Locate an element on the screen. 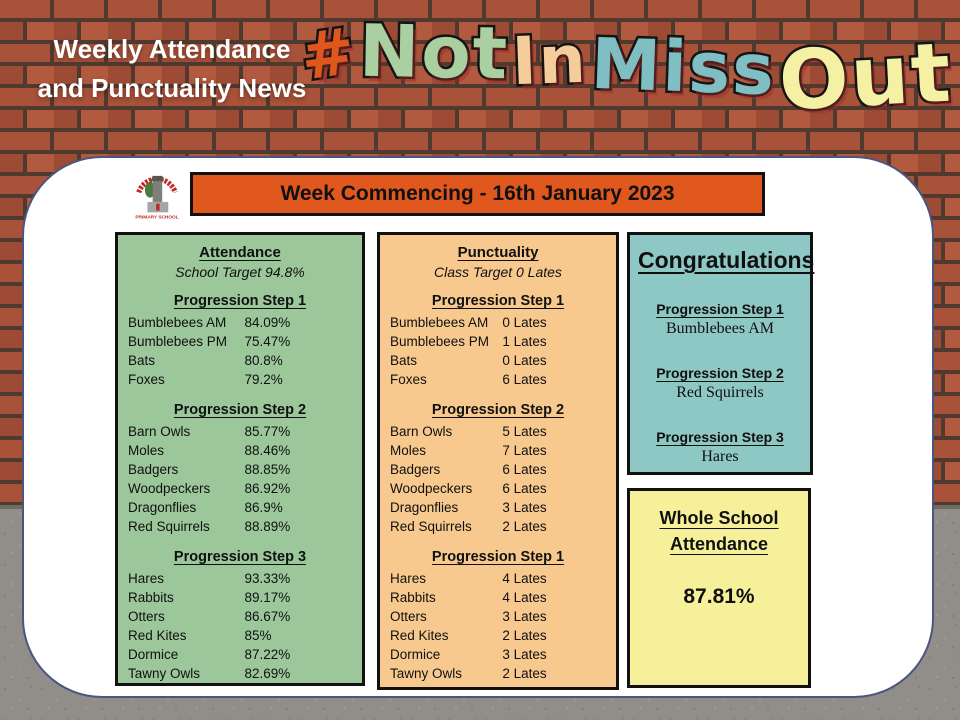  banner: Week Commencing - 16th January 2023 is located at coordinates (477, 194).